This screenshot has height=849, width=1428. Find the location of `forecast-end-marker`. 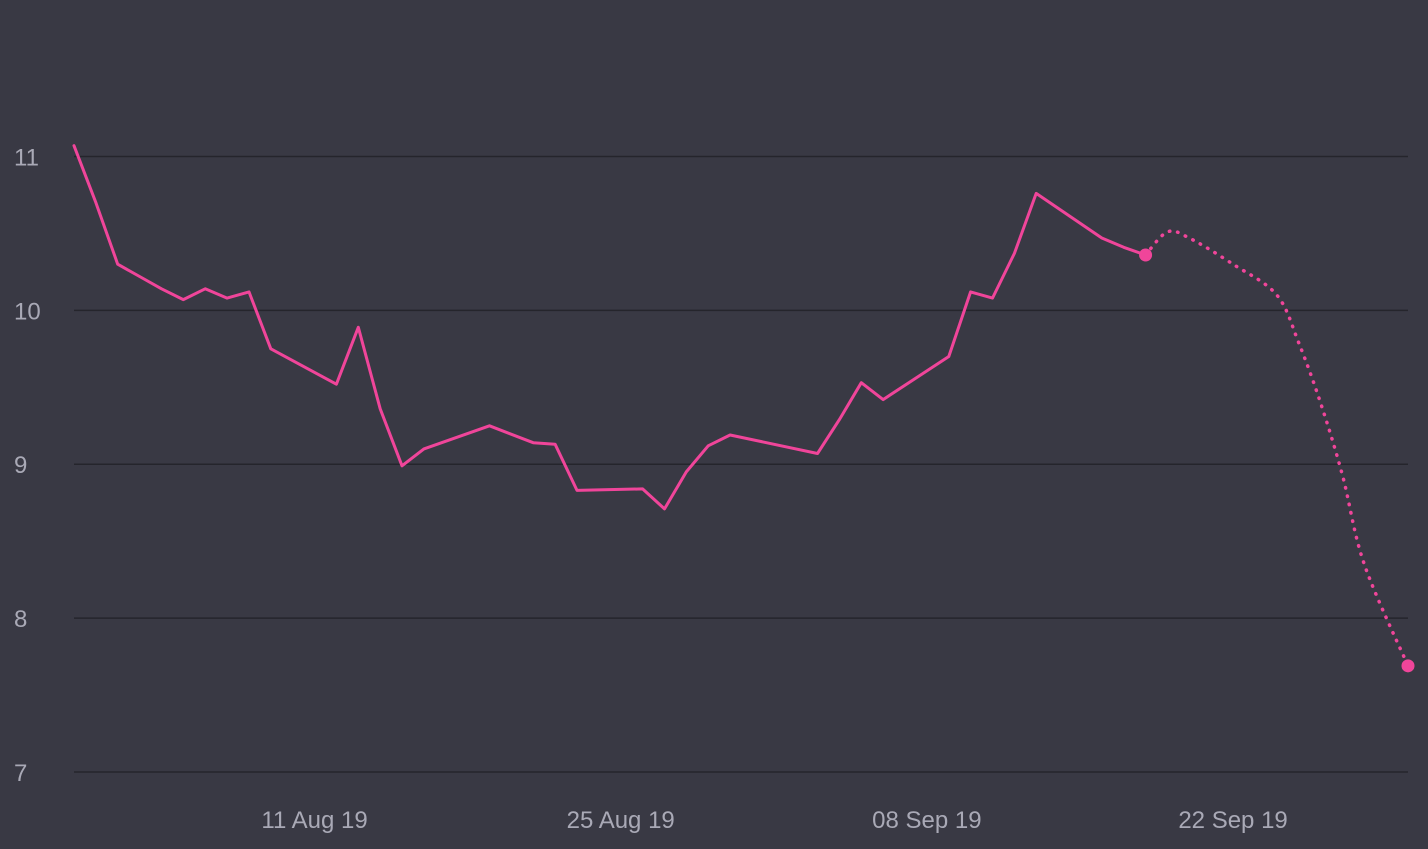

forecast-end-marker is located at coordinates (1408, 666).